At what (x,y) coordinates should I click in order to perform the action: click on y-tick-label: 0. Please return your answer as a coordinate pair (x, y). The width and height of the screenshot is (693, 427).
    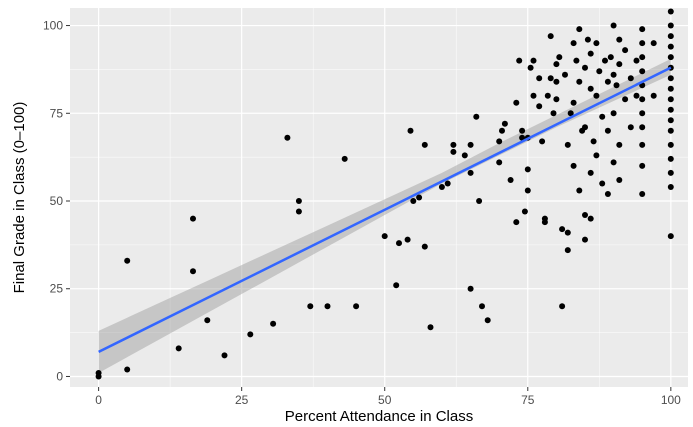
    Looking at the image, I should click on (59, 376).